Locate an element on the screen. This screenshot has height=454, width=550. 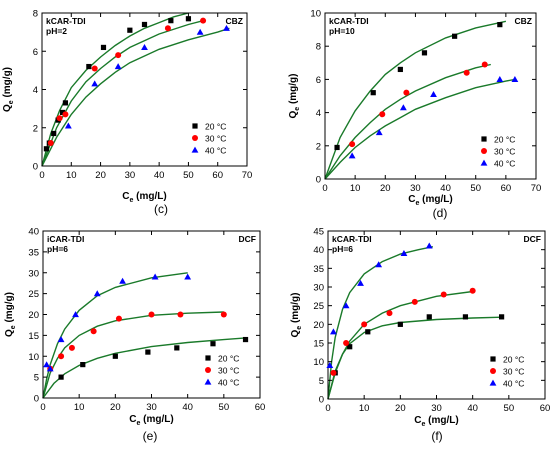
corner-label: CBZ is located at coordinates (234, 21).